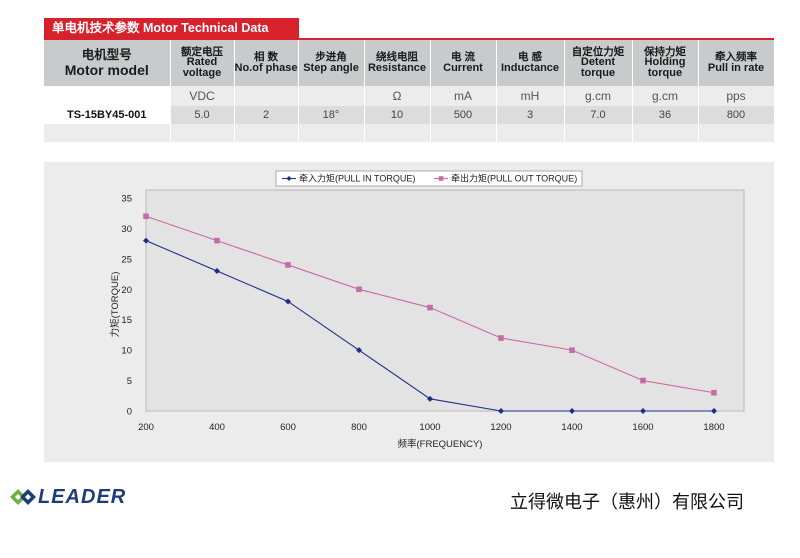 This screenshot has height=558, width=800. What do you see at coordinates (107, 115) in the screenshot?
I see `value-cell-model: TS-15BY45-001` at bounding box center [107, 115].